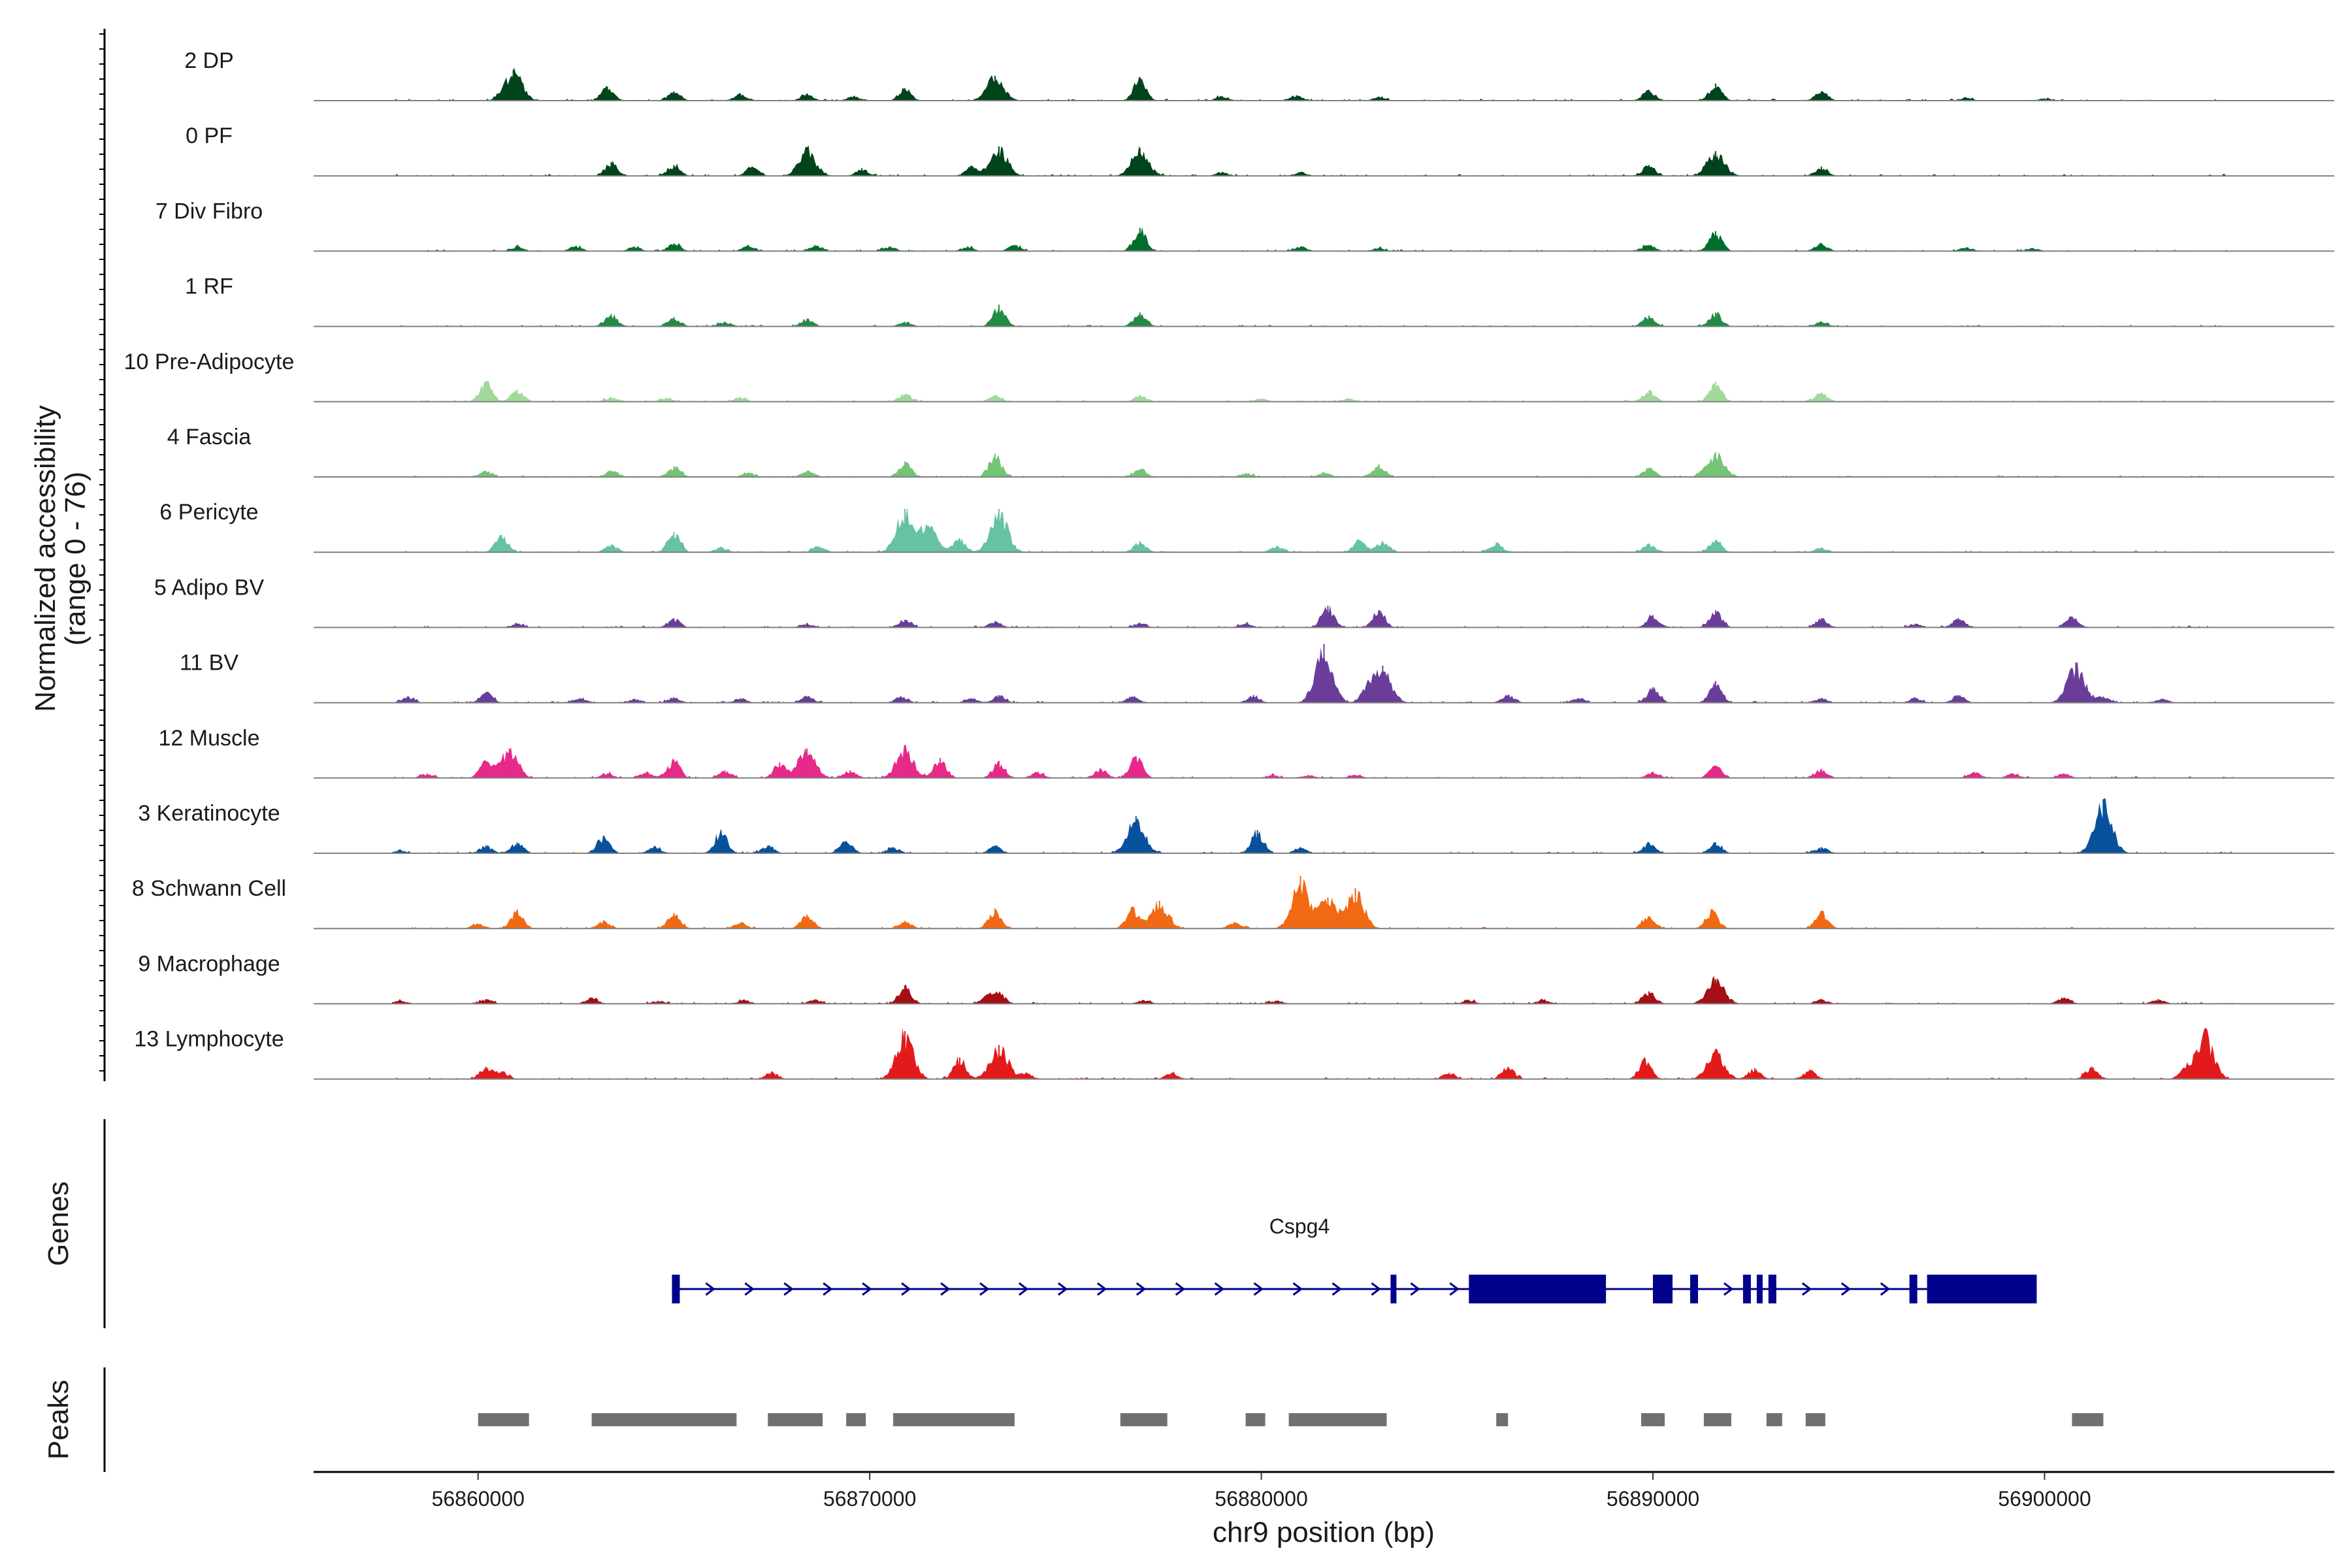 This screenshot has height=1568, width=2352. Describe the element at coordinates (58, 1223) in the screenshot. I see `genes-panel-label: Genes` at that location.